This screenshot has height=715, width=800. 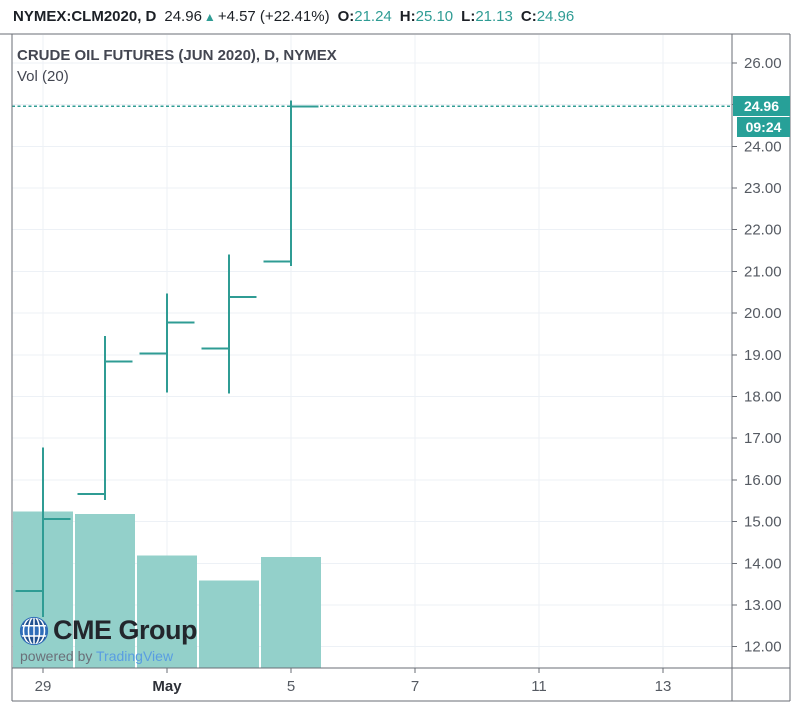 What do you see at coordinates (43, 76) in the screenshot?
I see `legend-volume-indicator: Vol (20)` at bounding box center [43, 76].